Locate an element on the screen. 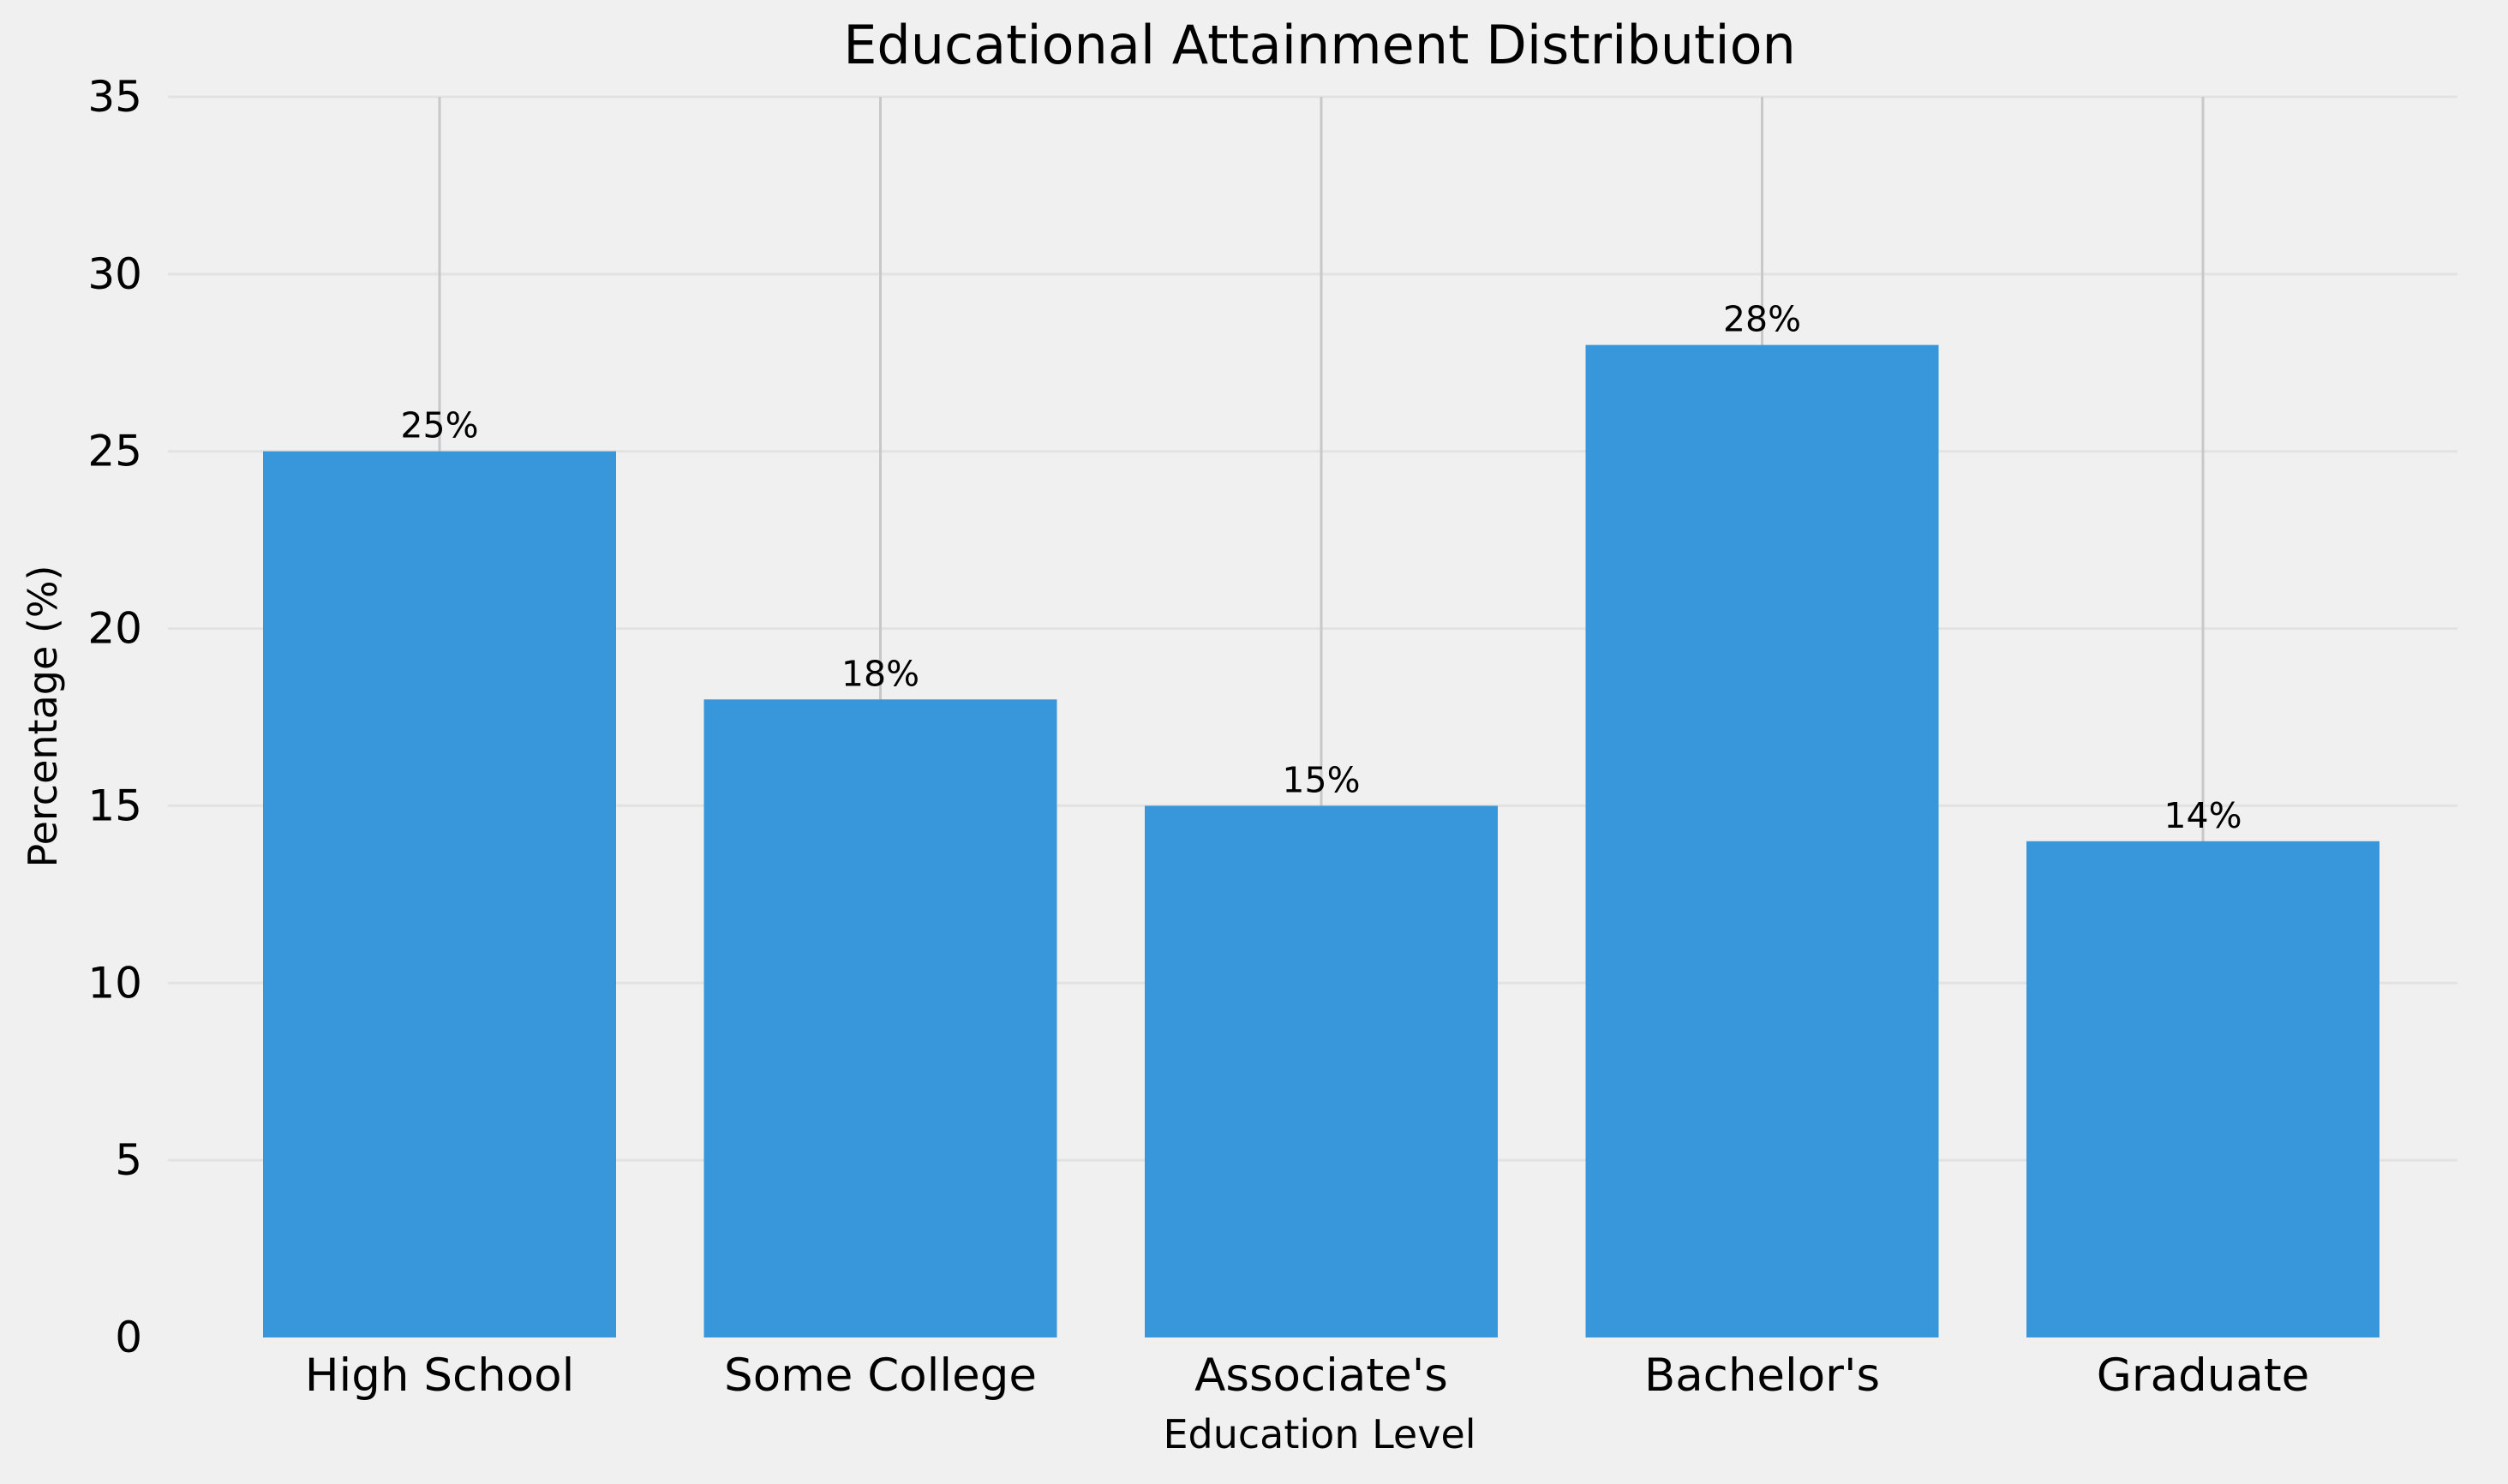 Image resolution: width=2508 pixels, height=1484 pixels. y-axis-label: Percentage (%) is located at coordinates (43, 716).